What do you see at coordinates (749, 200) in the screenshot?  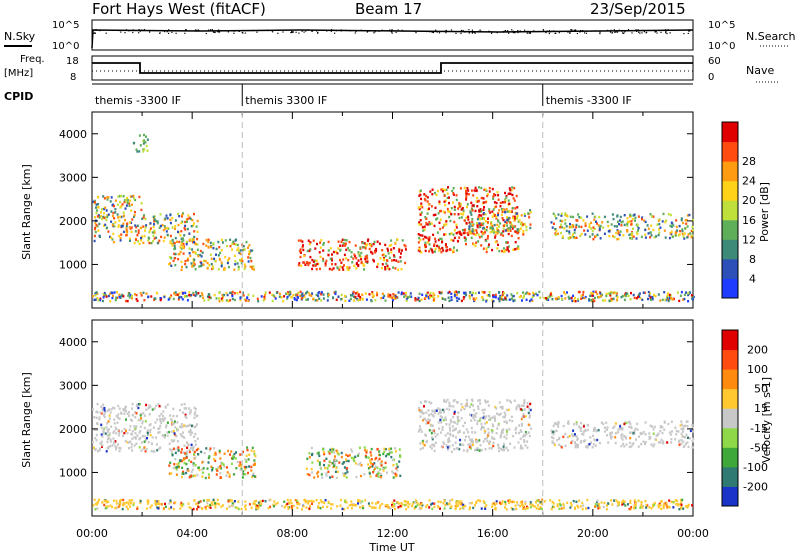 I see `colorbar-tick-label: 20` at bounding box center [749, 200].